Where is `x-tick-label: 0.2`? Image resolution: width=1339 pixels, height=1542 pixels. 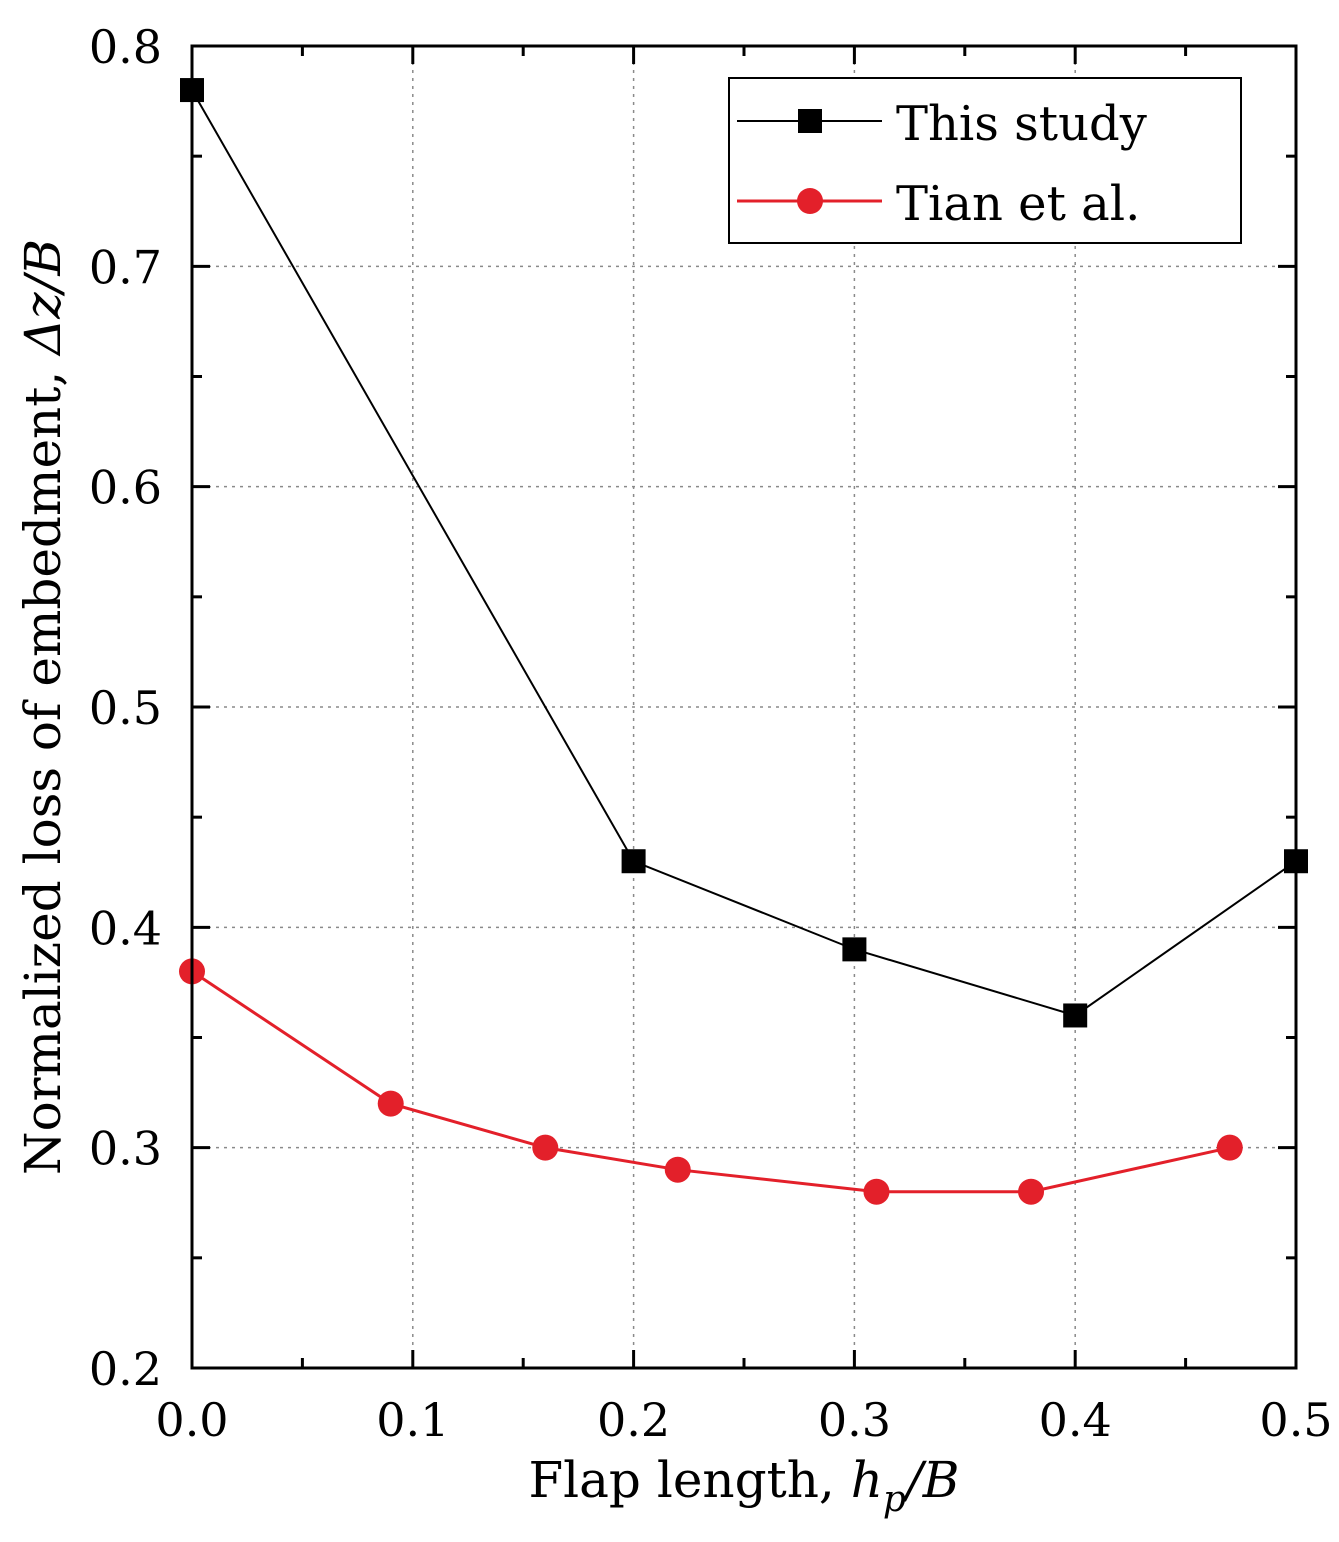 x-tick-label: 0.2 is located at coordinates (633, 1420).